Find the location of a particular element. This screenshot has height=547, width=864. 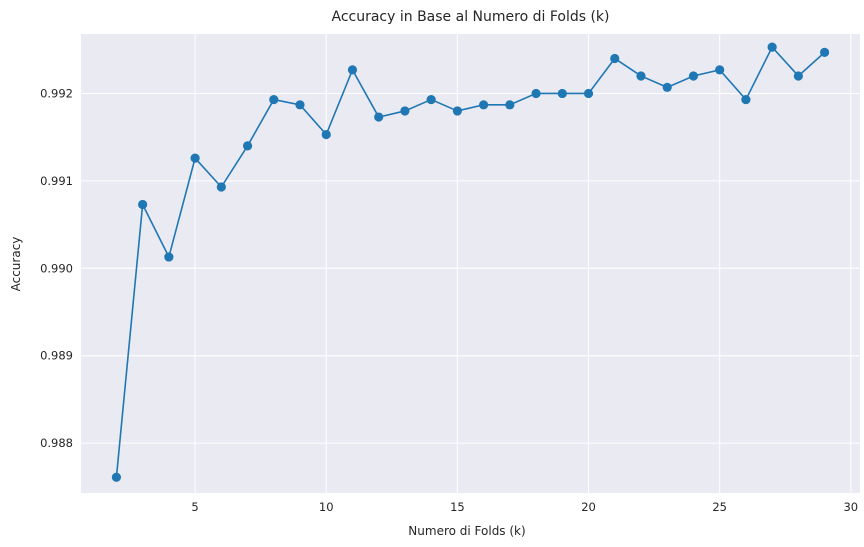

y-axis-ticks: 0.988 0.989 0.990 0.991 0.992 is located at coordinates (56, 268).